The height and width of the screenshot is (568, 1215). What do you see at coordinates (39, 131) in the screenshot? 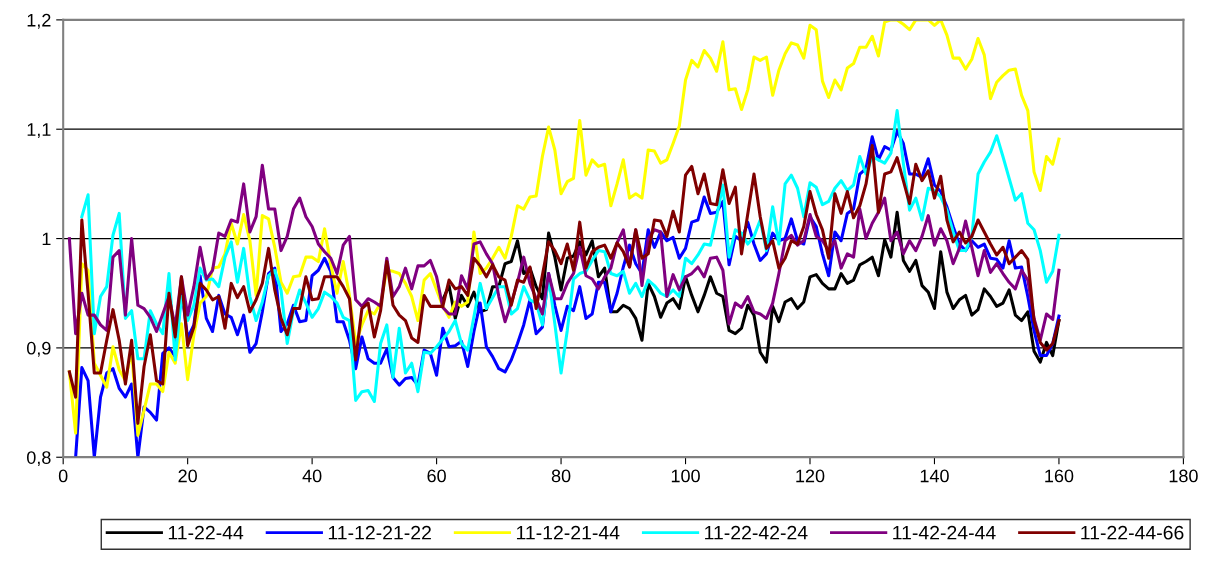
I see `y-tick-label: 1,1` at bounding box center [39, 131].